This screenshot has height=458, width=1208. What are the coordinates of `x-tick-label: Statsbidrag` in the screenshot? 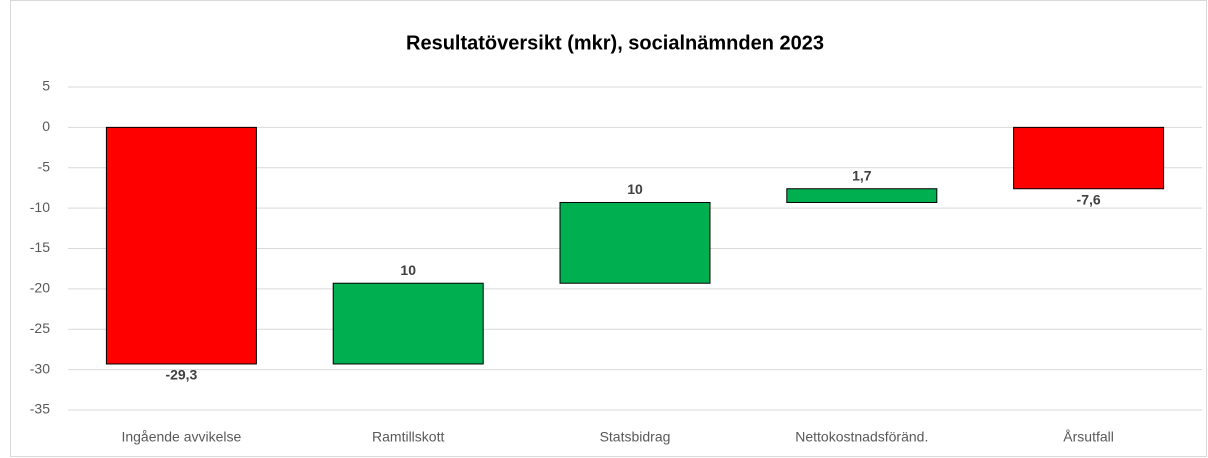 It's located at (635, 437).